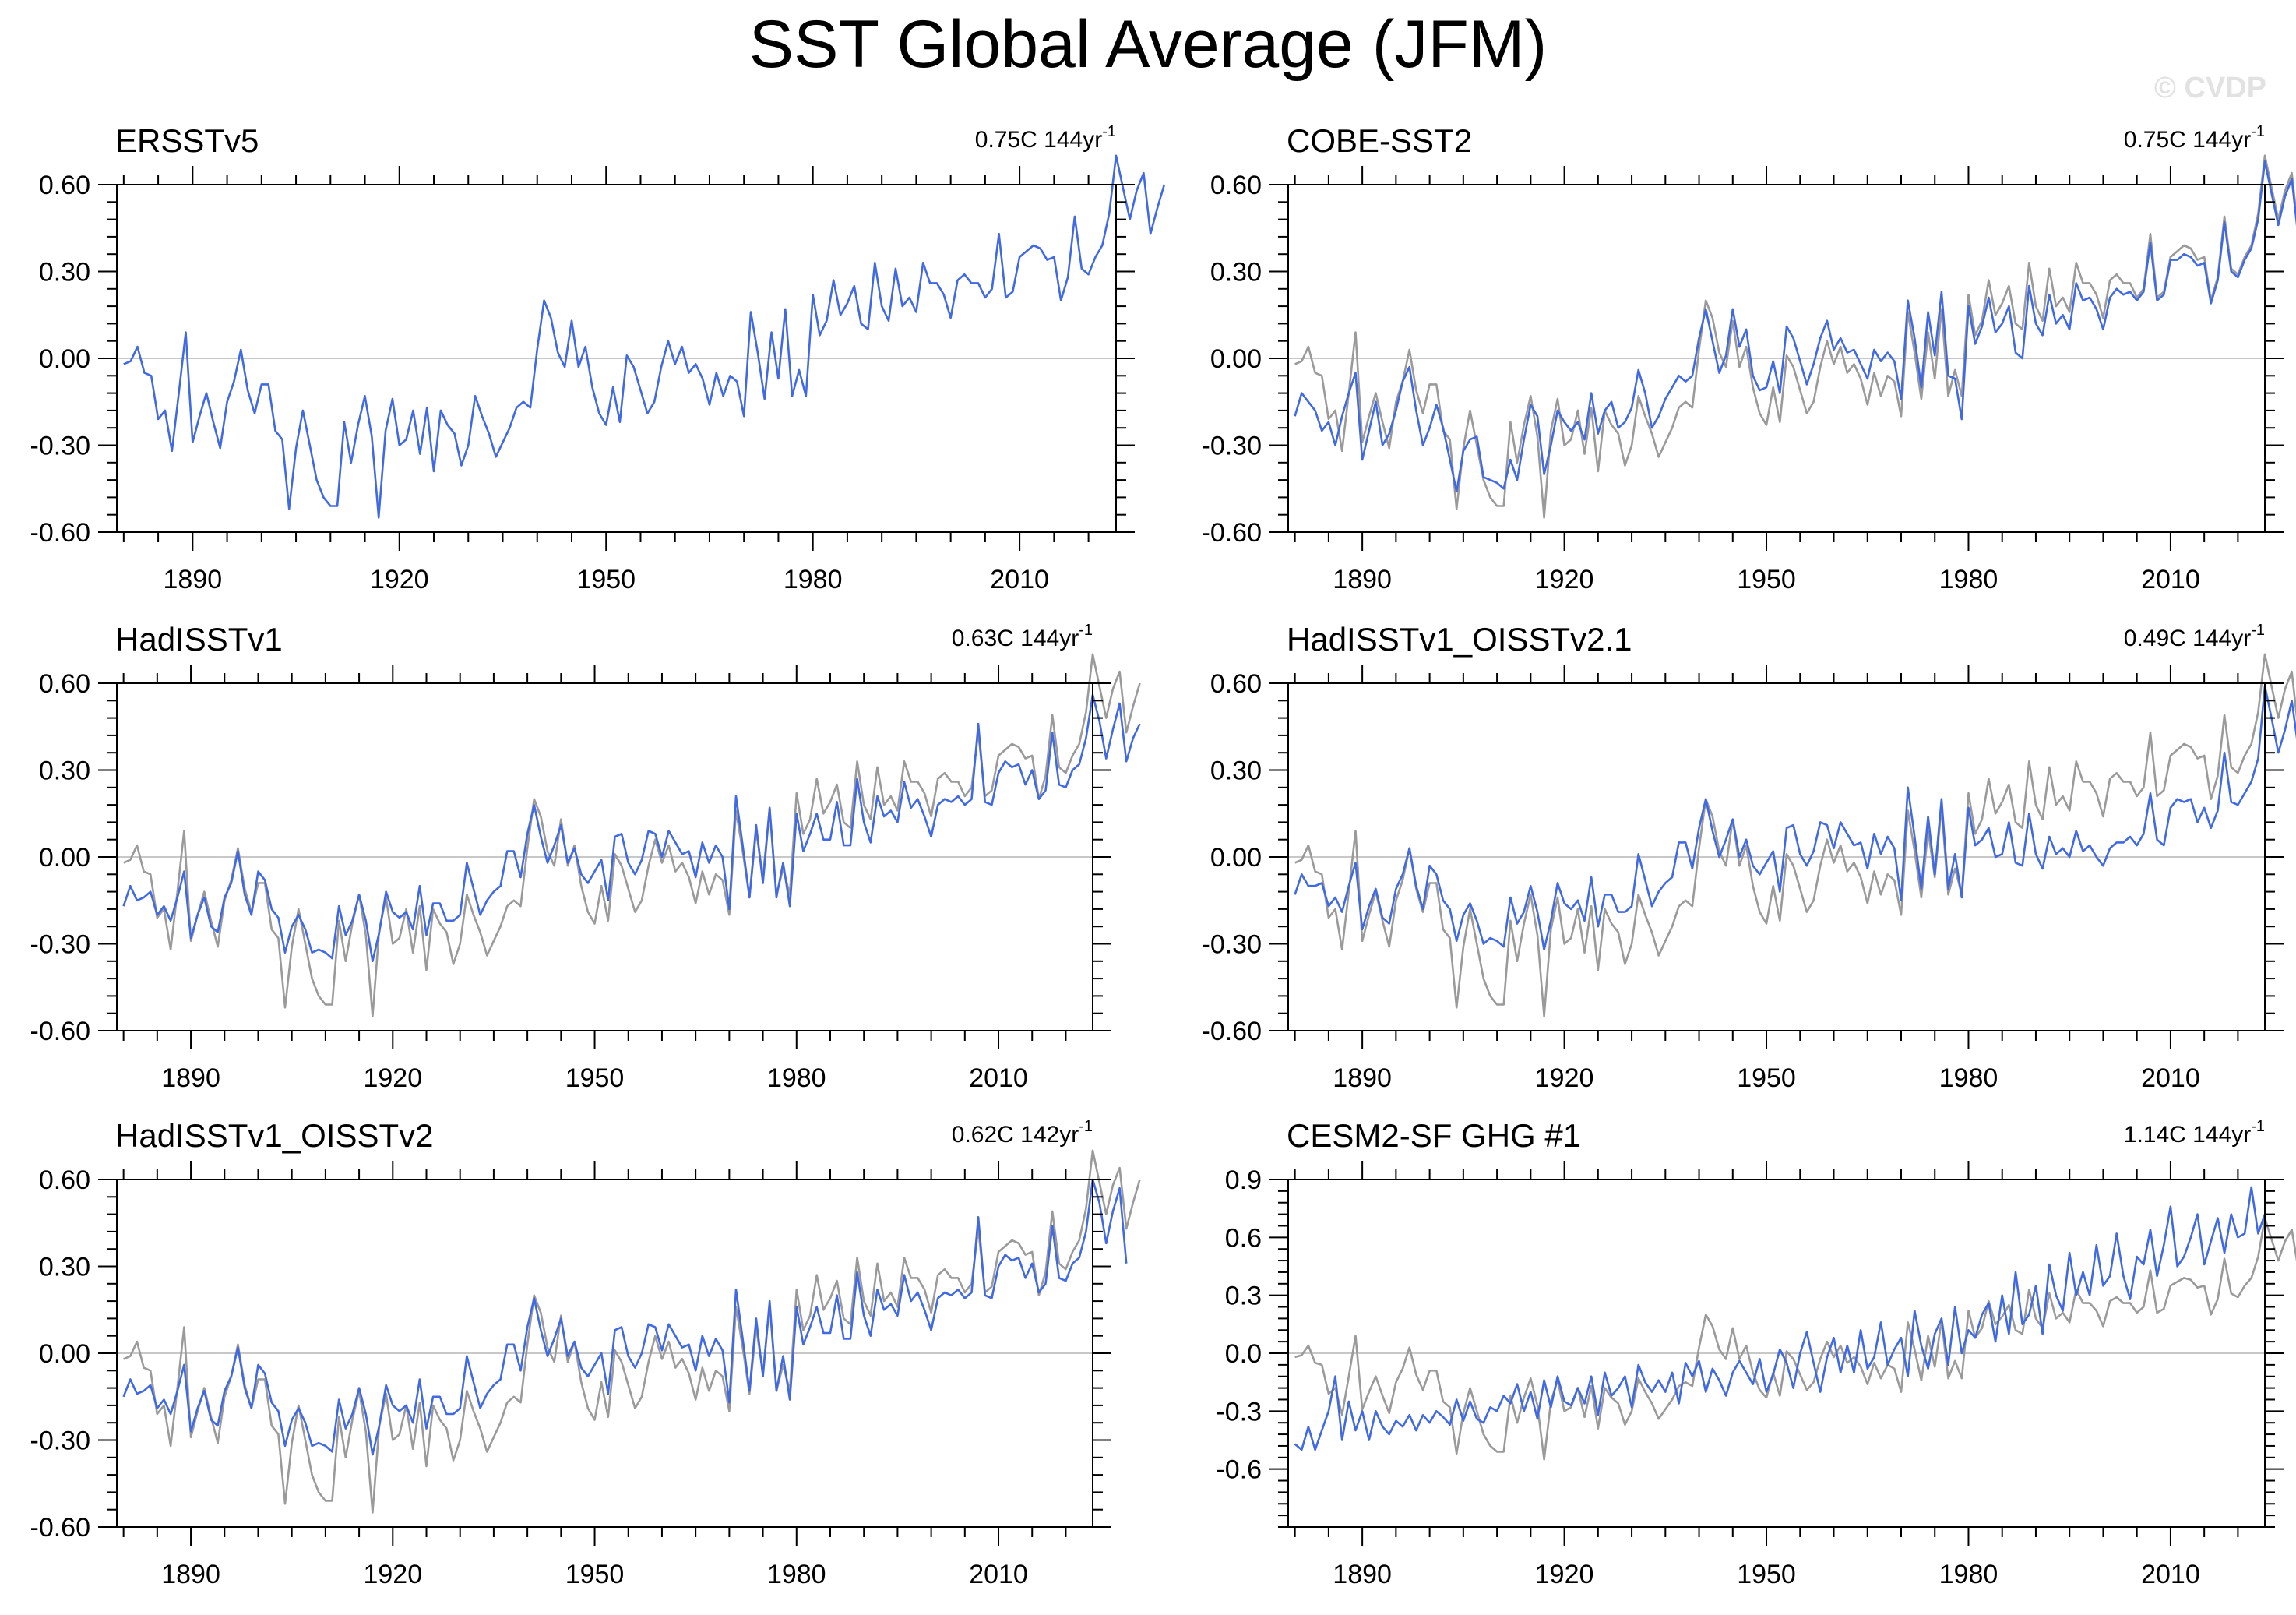 The width and height of the screenshot is (2296, 1615). I want to click on y-tick-label: 0.0, so click(1243, 1354).